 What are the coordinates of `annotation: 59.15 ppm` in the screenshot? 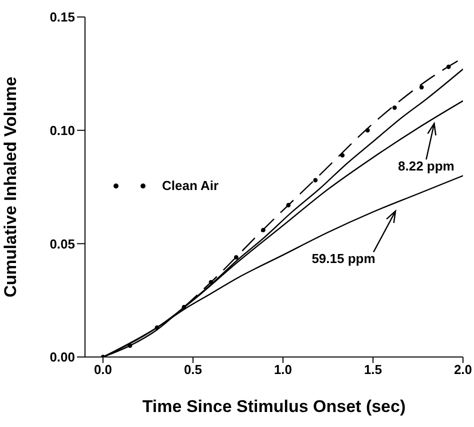 It's located at (344, 258).